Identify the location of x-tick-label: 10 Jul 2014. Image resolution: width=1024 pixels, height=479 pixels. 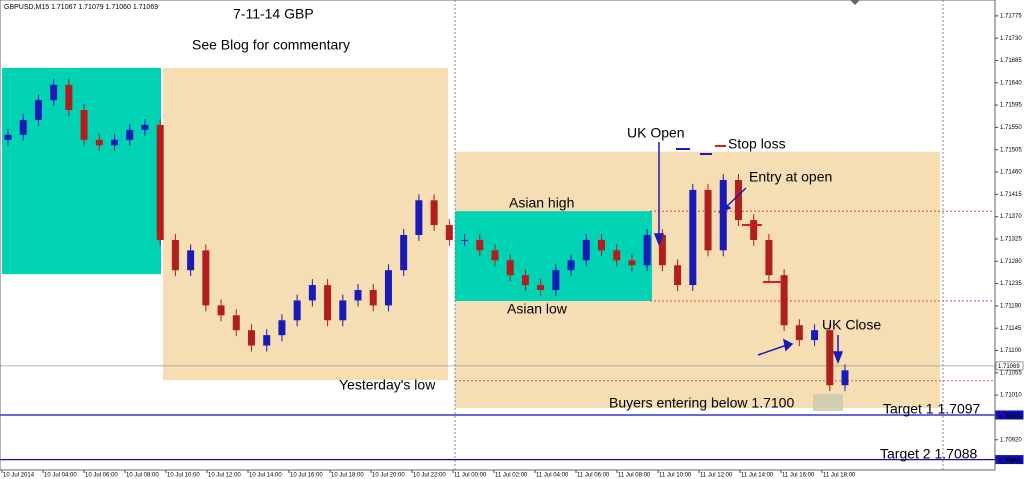
(19, 476).